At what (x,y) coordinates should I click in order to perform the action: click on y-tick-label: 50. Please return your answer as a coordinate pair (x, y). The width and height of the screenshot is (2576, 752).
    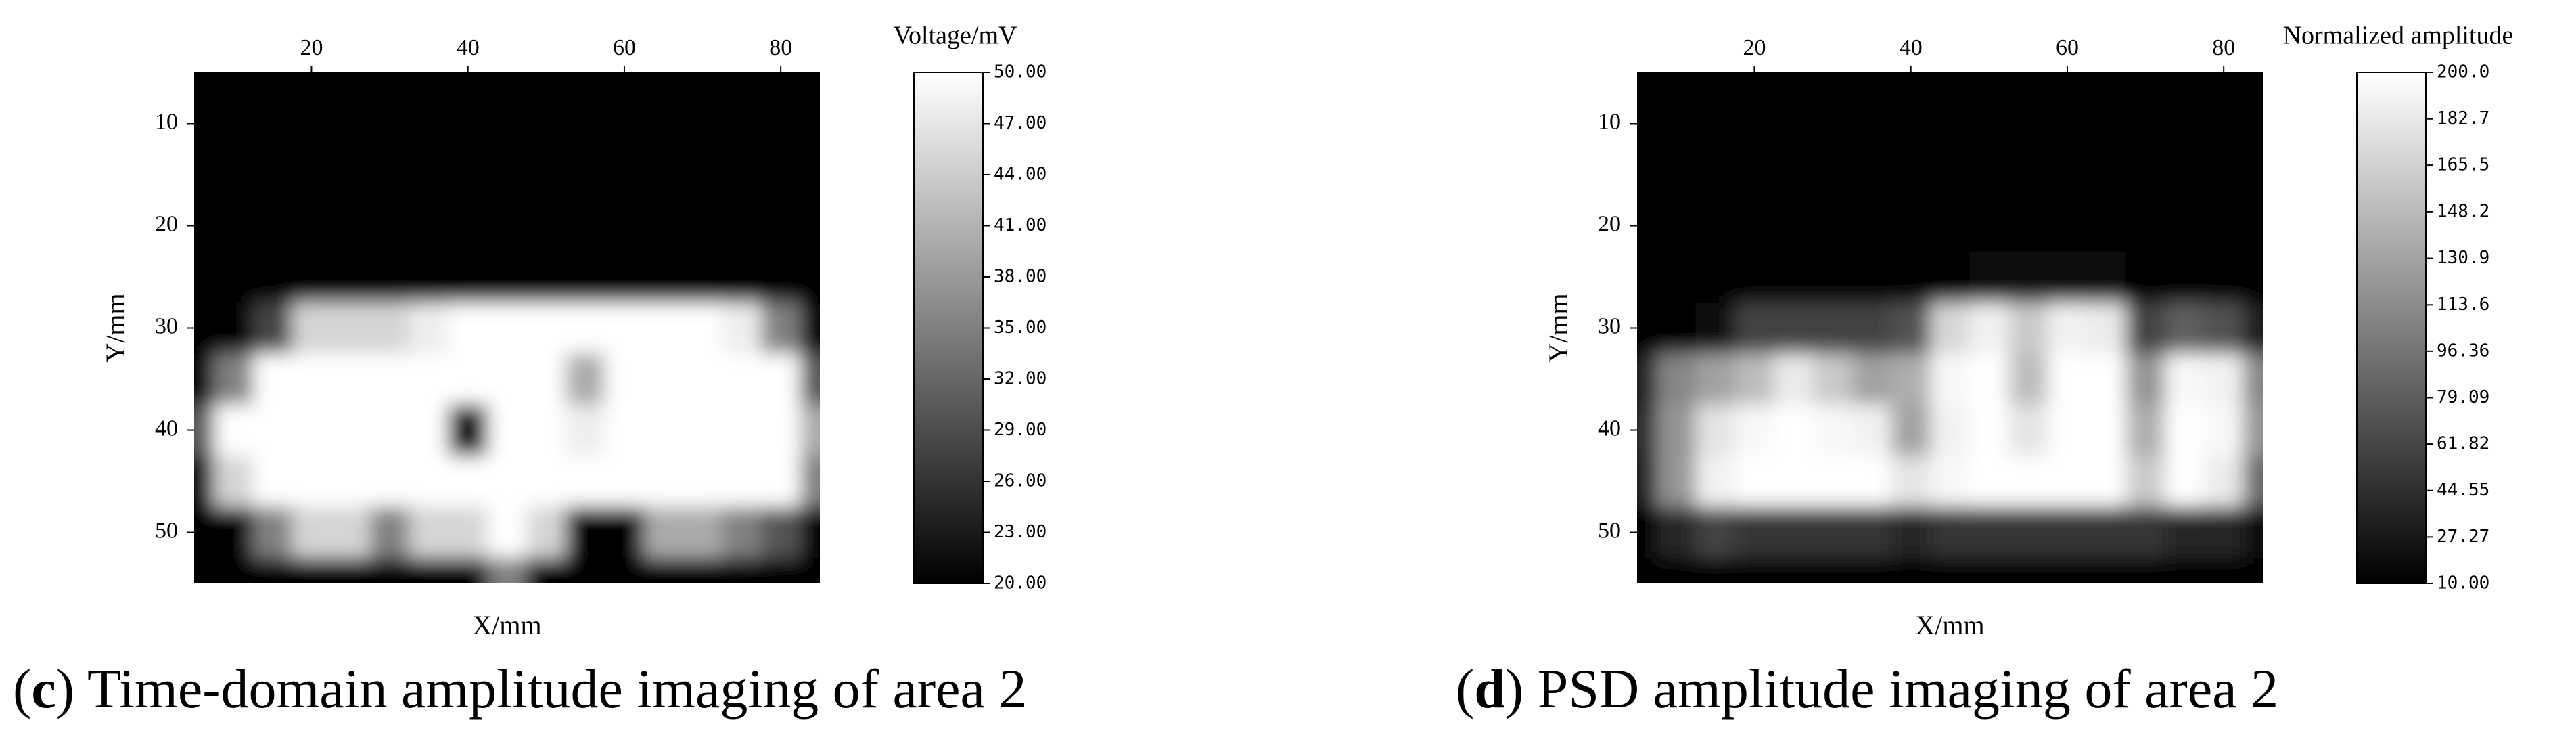
    Looking at the image, I should click on (1609, 530).